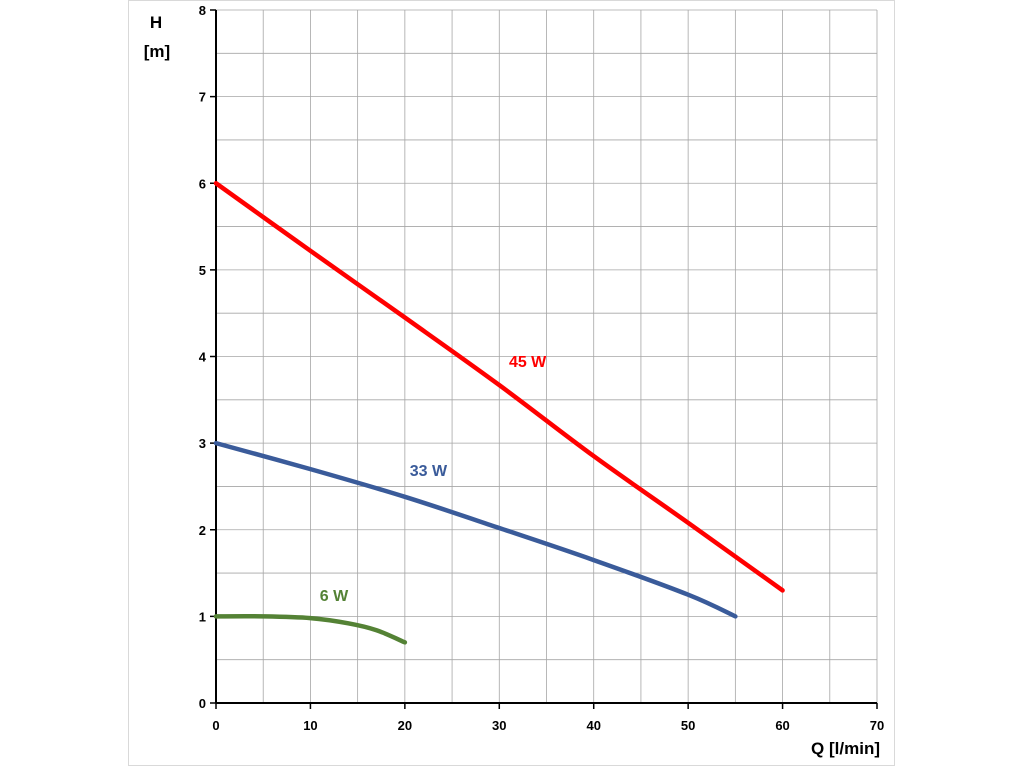 This screenshot has height=768, width=1024. What do you see at coordinates (688, 725) in the screenshot?
I see `x-tick-label: 50` at bounding box center [688, 725].